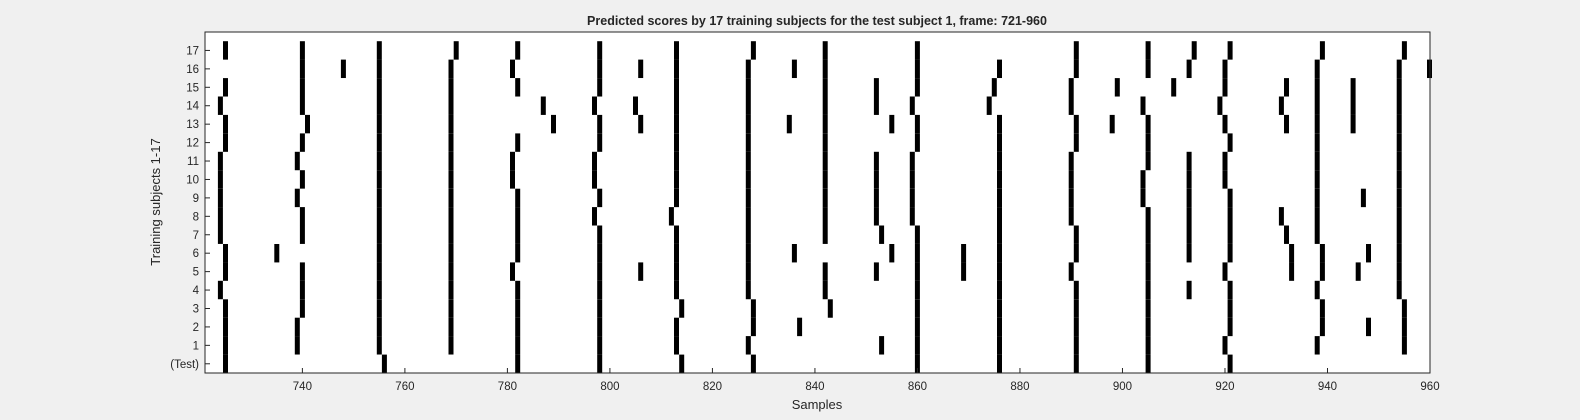 This screenshot has width=1580, height=420. Describe the element at coordinates (1122, 387) in the screenshot. I see `x-tick-label: 900` at that location.